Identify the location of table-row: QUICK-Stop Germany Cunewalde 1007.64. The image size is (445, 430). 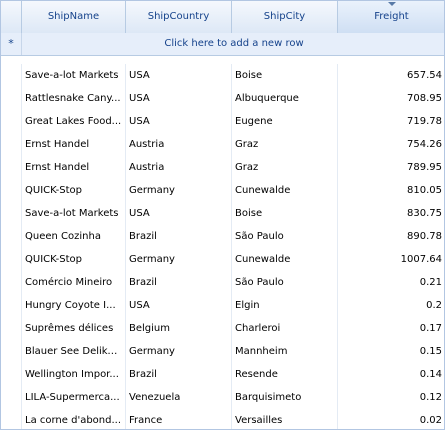
(222, 259).